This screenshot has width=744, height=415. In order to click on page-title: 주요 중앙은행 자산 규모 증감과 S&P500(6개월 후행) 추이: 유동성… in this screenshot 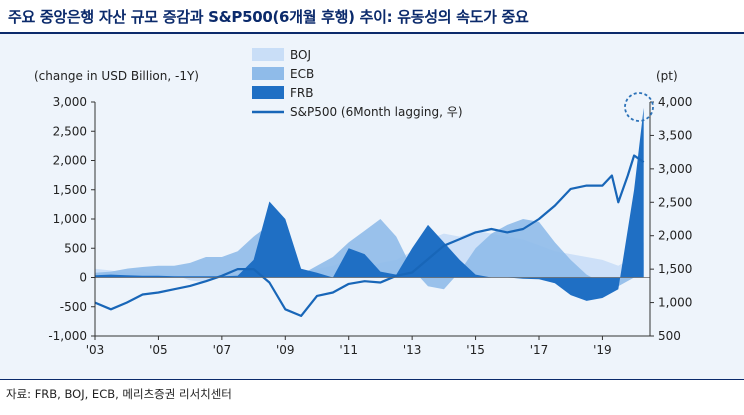, I will do `click(268, 16)`.